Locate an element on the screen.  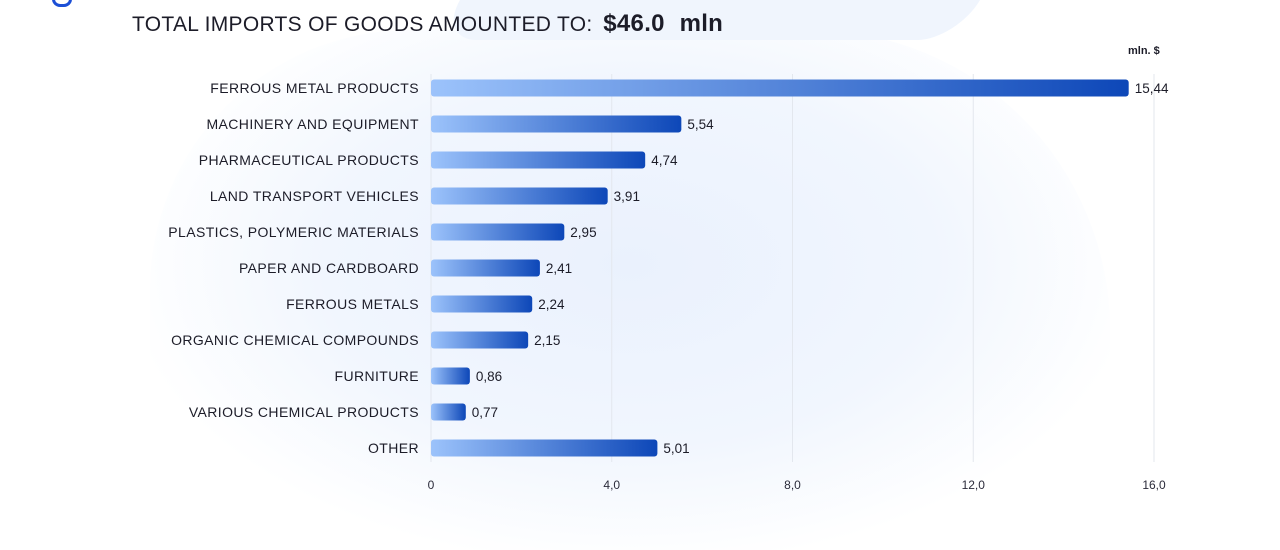
value-label: 2,24 is located at coordinates (551, 304).